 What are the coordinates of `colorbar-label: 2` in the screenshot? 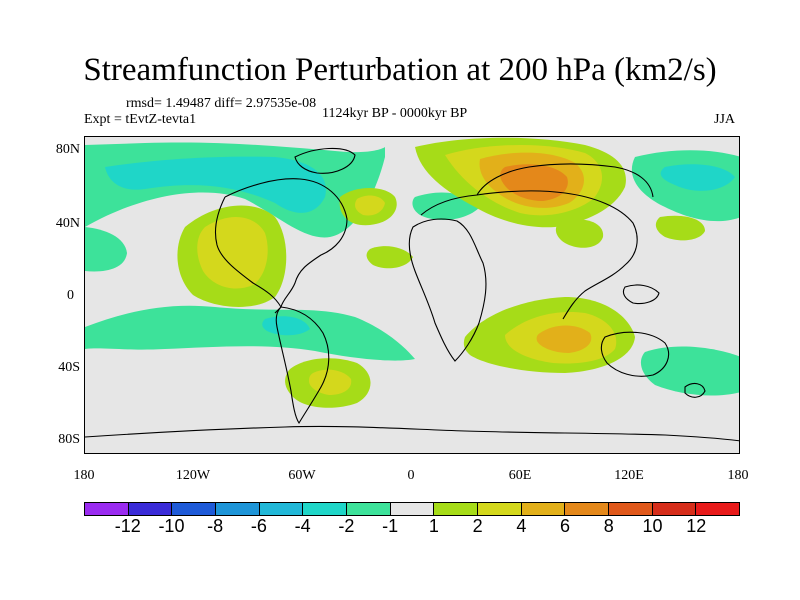 It's located at (477, 526).